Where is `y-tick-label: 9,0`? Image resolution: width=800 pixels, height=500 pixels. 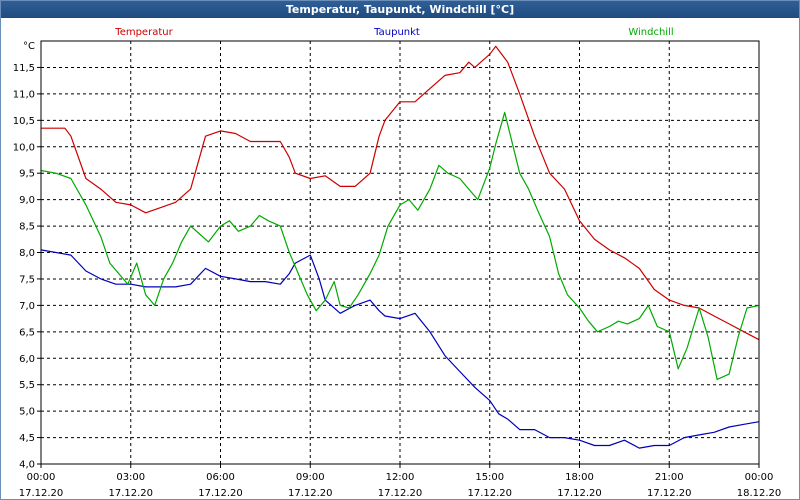
y-tick-label: 9,0 is located at coordinates (27, 200).